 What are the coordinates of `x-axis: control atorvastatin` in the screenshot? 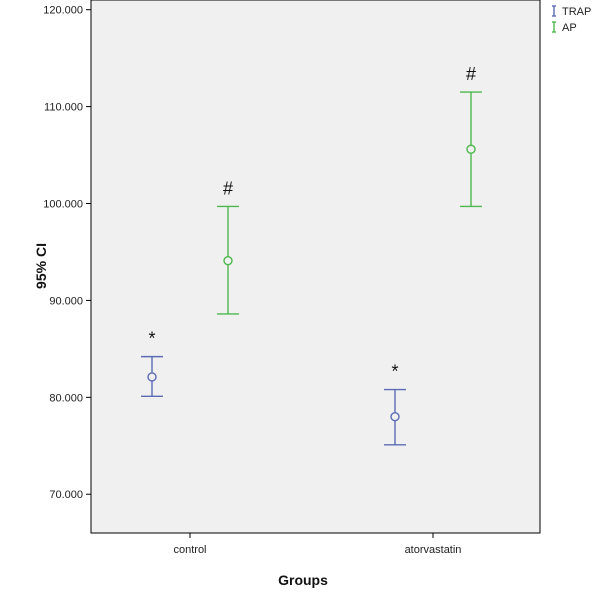 It's located at (317, 544).